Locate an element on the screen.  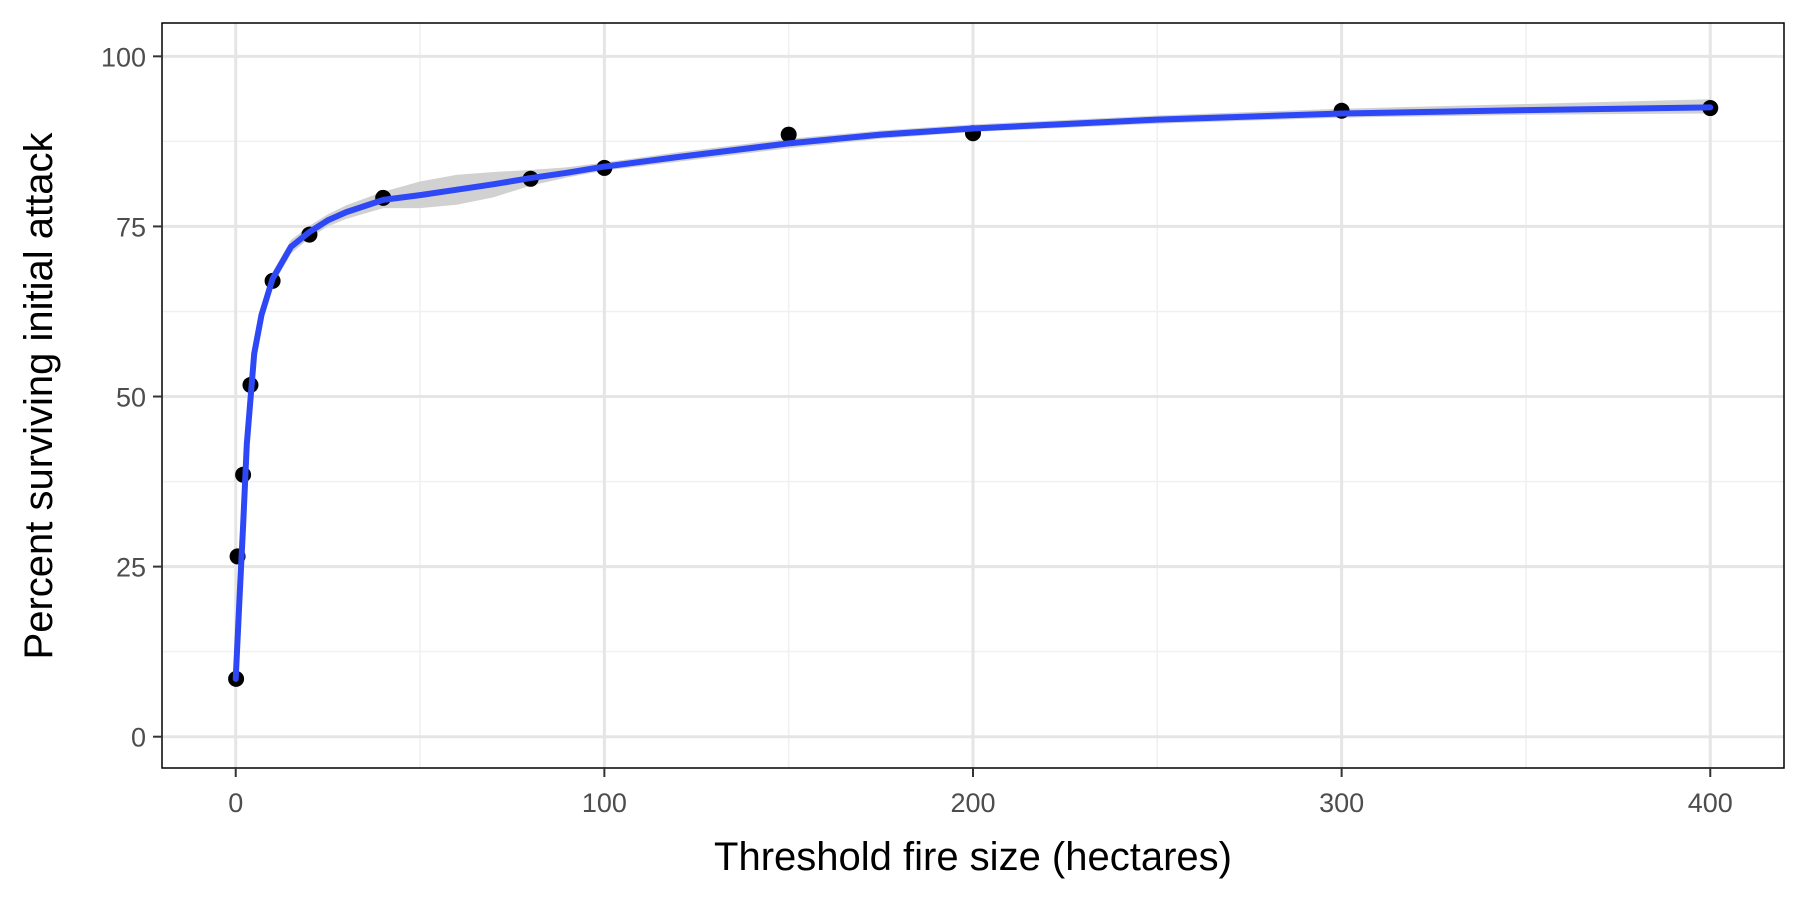
x-tick-label: 100 is located at coordinates (604, 803).